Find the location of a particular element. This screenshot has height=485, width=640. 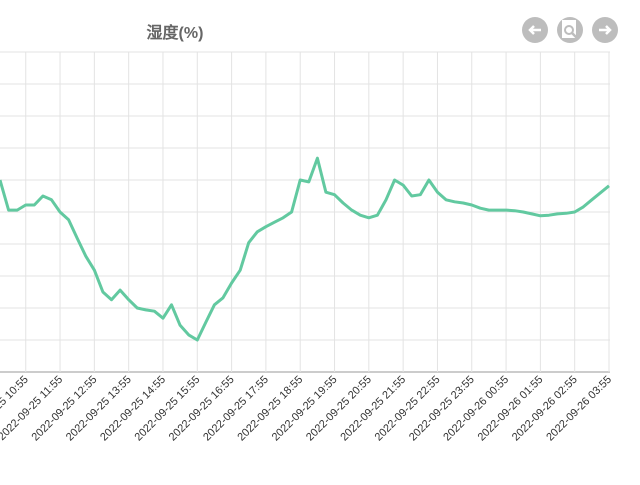

x-tick-label: 2022-09-26 03:55 is located at coordinates (579, 409).